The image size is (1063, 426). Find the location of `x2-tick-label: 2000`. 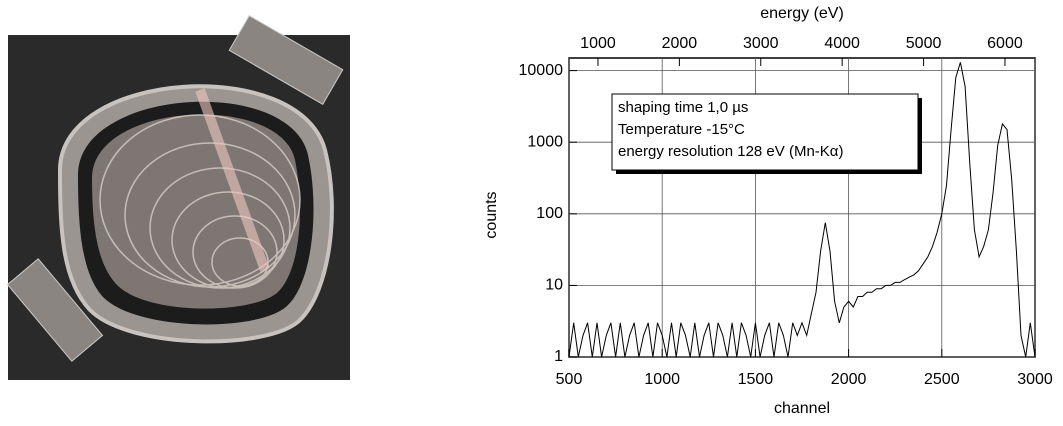

x2-tick-label: 2000 is located at coordinates (680, 43).